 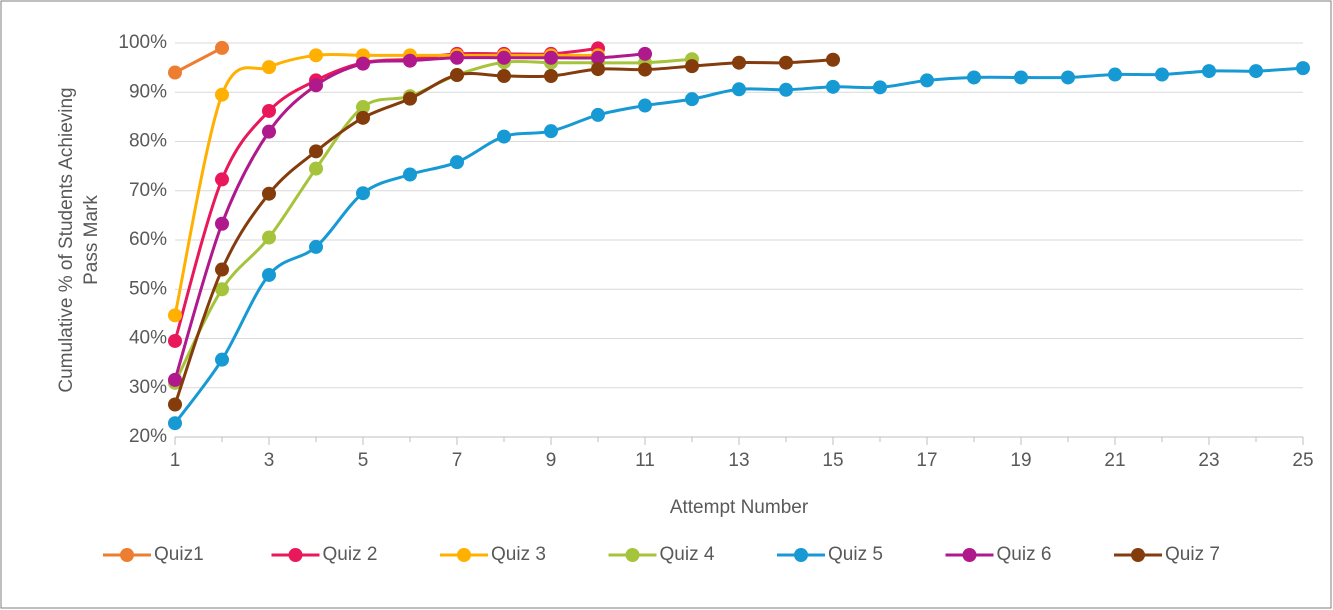 What do you see at coordinates (551, 460) in the screenshot?
I see `x-tick-label: 9` at bounding box center [551, 460].